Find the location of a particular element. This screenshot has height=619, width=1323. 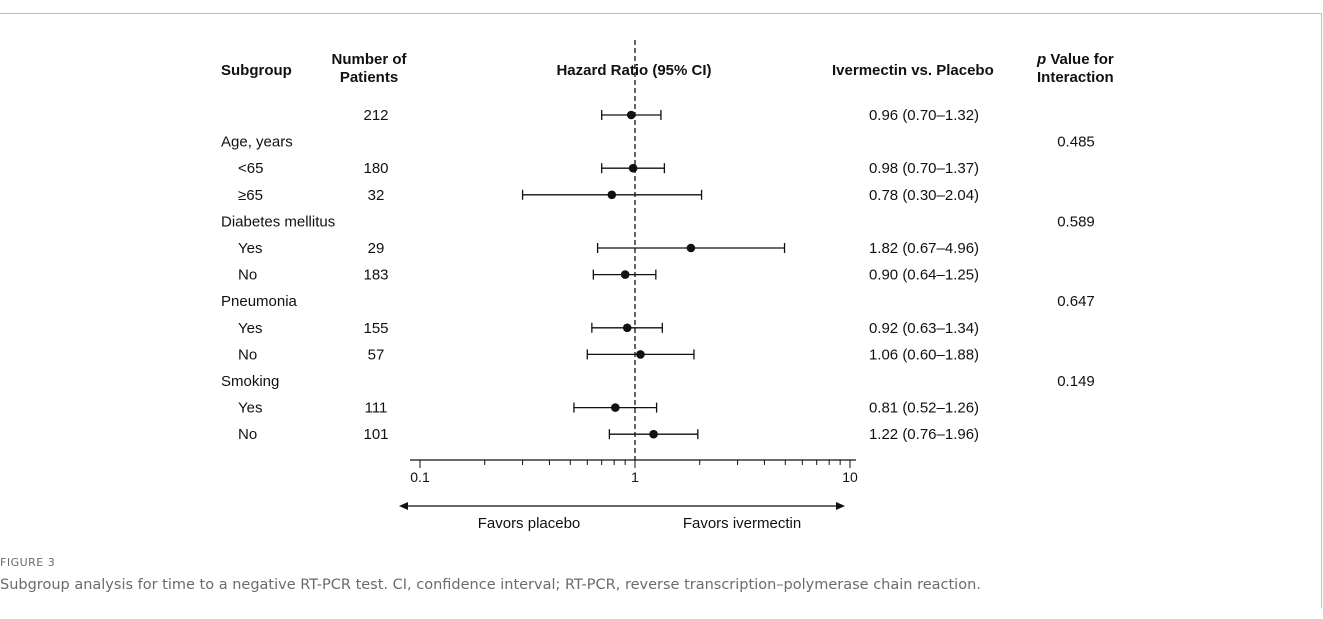

row-patient-count: 155 is located at coordinates (375, 328).